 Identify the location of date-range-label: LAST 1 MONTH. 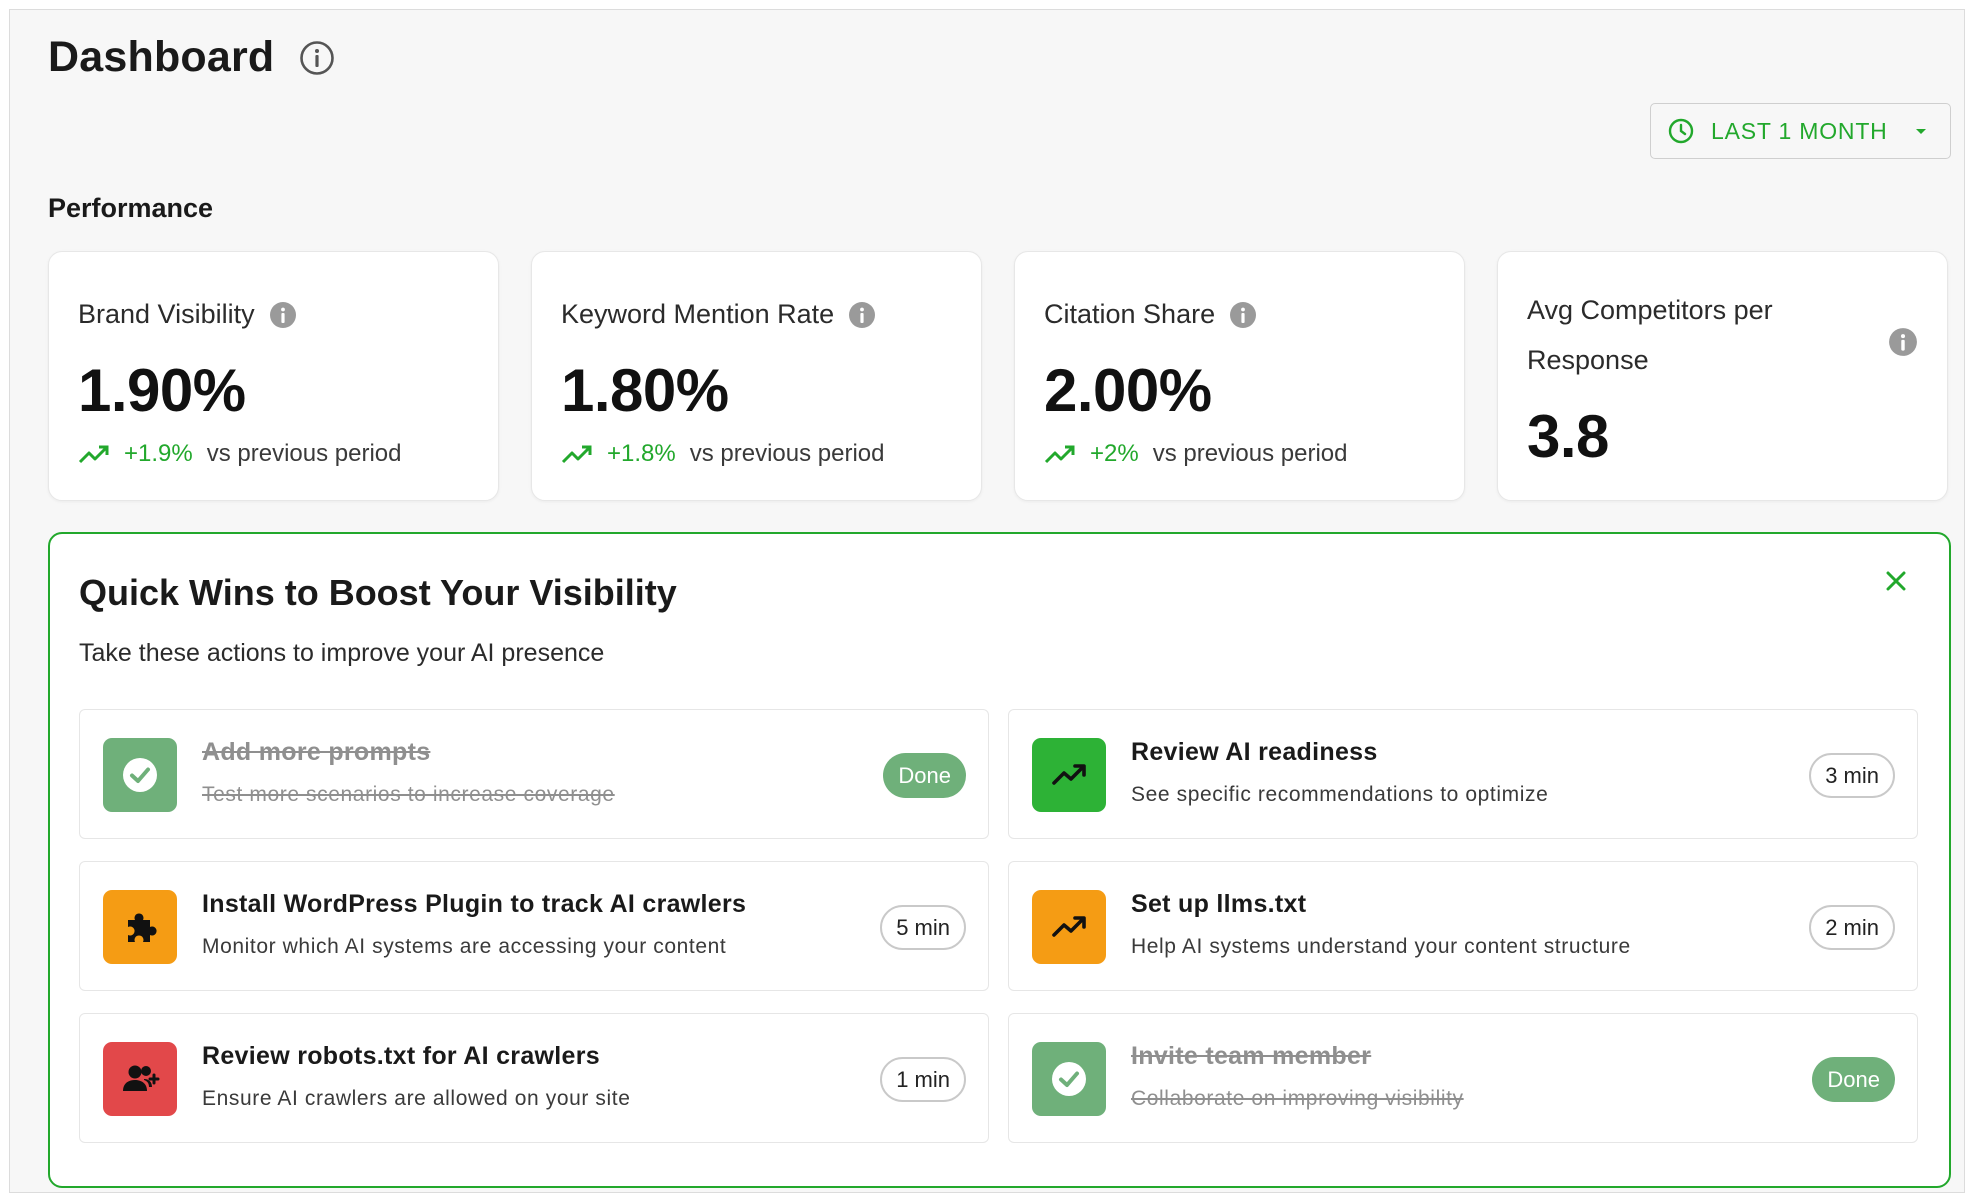
(1799, 130).